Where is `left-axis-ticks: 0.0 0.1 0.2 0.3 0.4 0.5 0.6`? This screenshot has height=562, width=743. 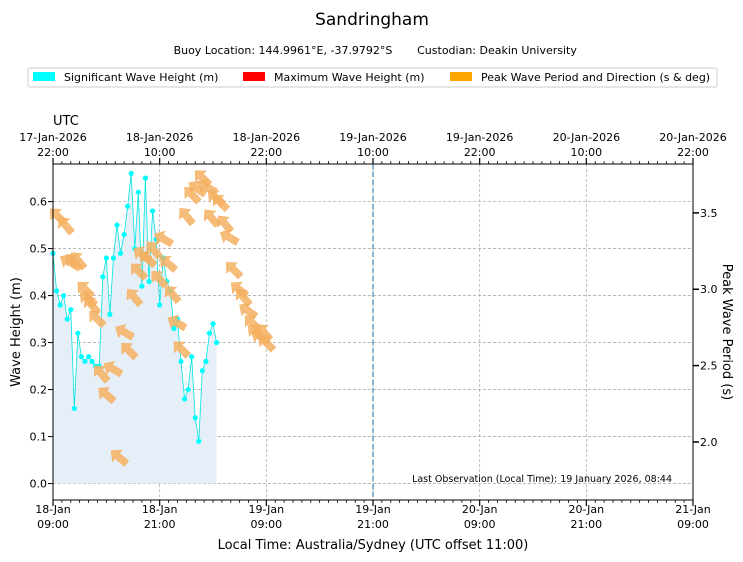 left-axis-ticks: 0.0 0.1 0.2 0.3 0.4 0.5 0.6 is located at coordinates (41, 343).